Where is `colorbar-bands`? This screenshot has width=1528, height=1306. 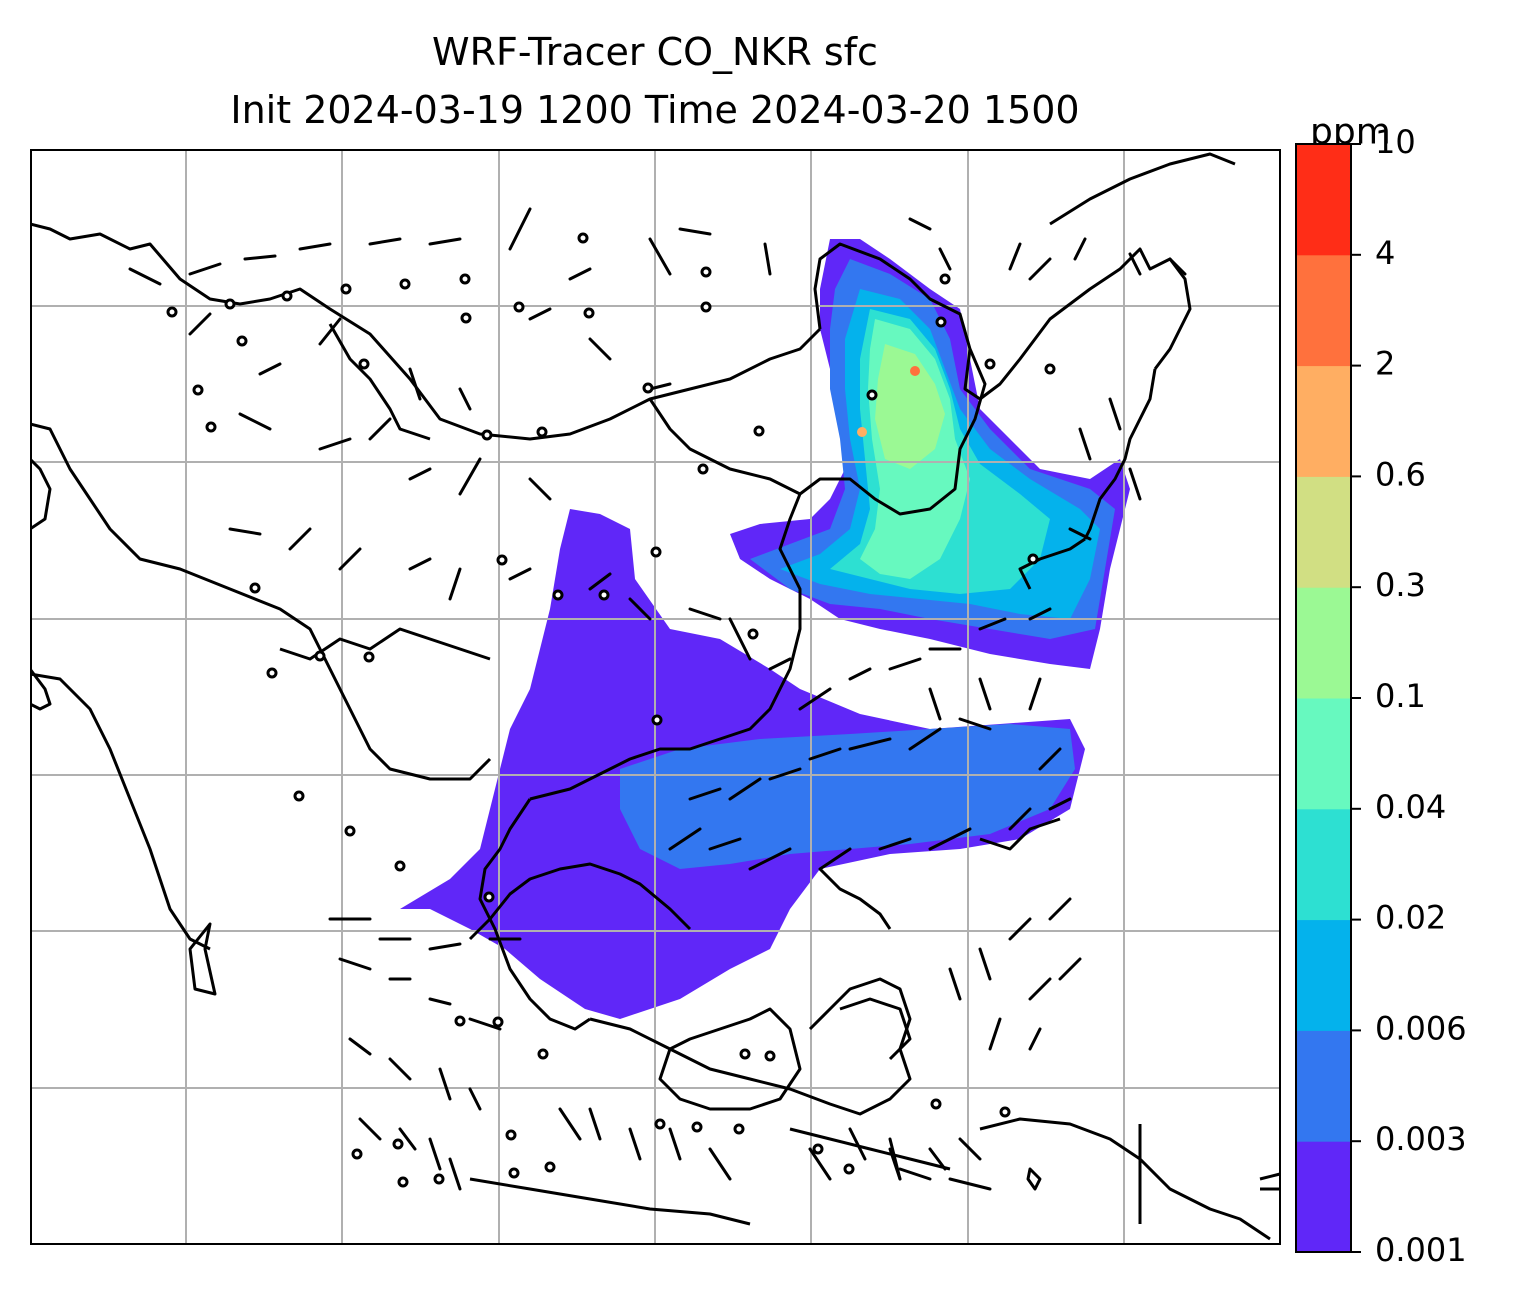 colorbar-bands is located at coordinates (1323, 698).